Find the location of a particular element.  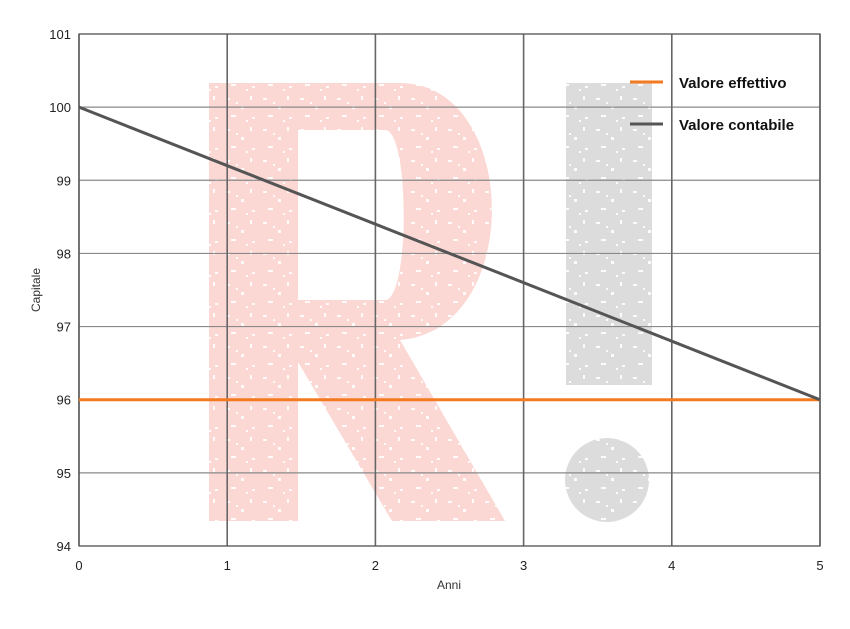

legend-label-valore-effettivo: Valore effettivo is located at coordinates (733, 83).